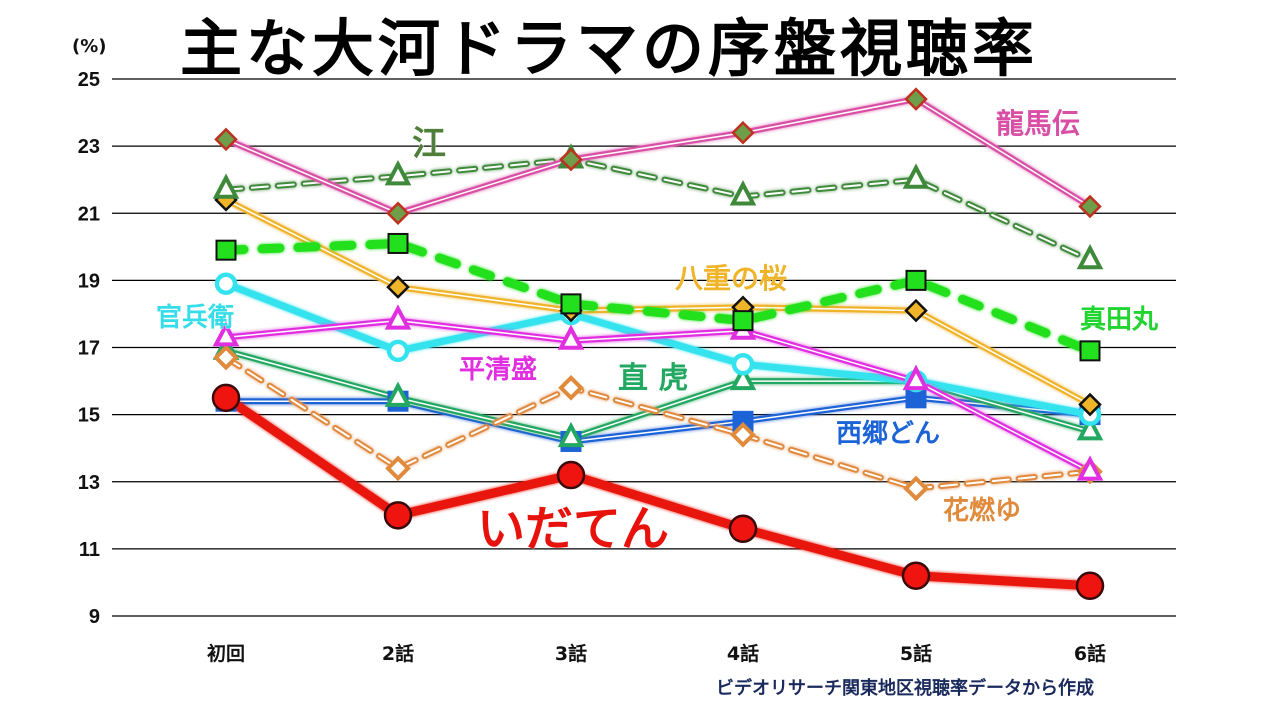 Image resolution: width=1280 pixels, height=720 pixels. What do you see at coordinates (226, 653) in the screenshot?
I see `x-tick-label: 初回` at bounding box center [226, 653].